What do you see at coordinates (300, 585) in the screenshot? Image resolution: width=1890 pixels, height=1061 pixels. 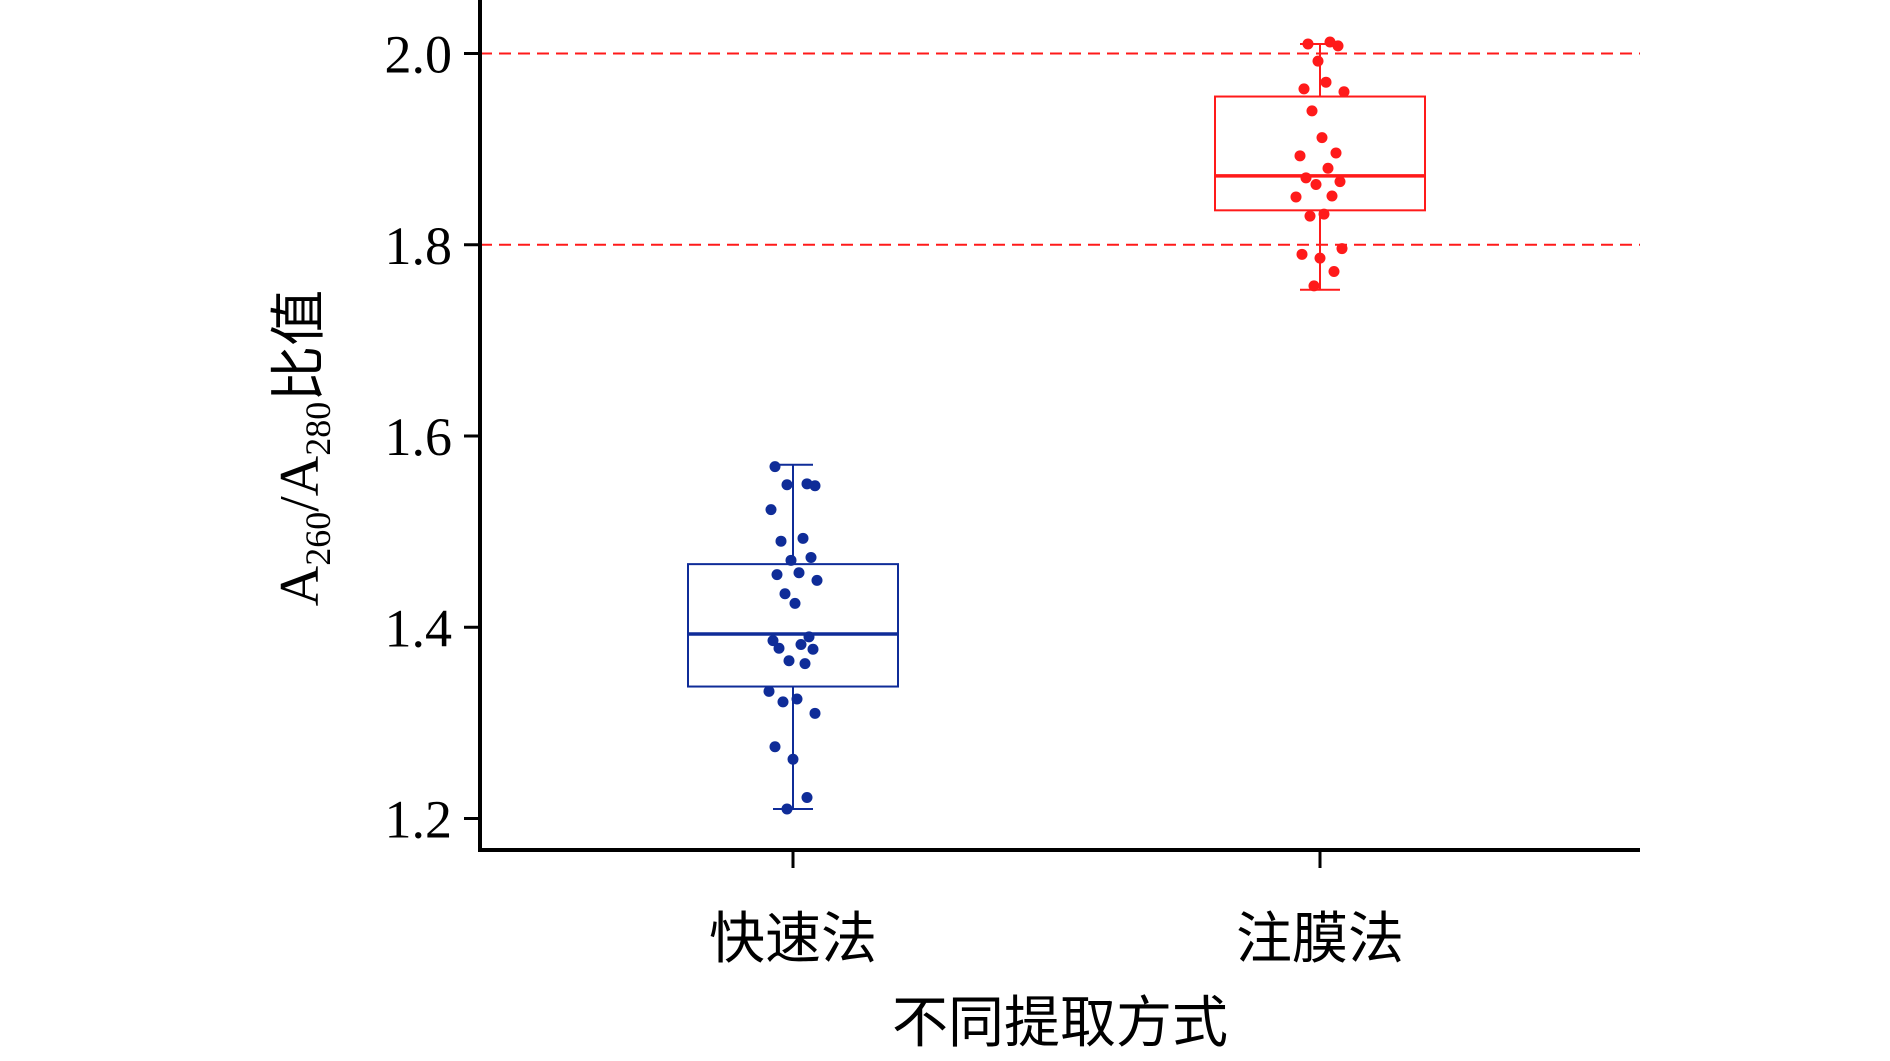 I see `y-title-part-a: A` at bounding box center [300, 585].